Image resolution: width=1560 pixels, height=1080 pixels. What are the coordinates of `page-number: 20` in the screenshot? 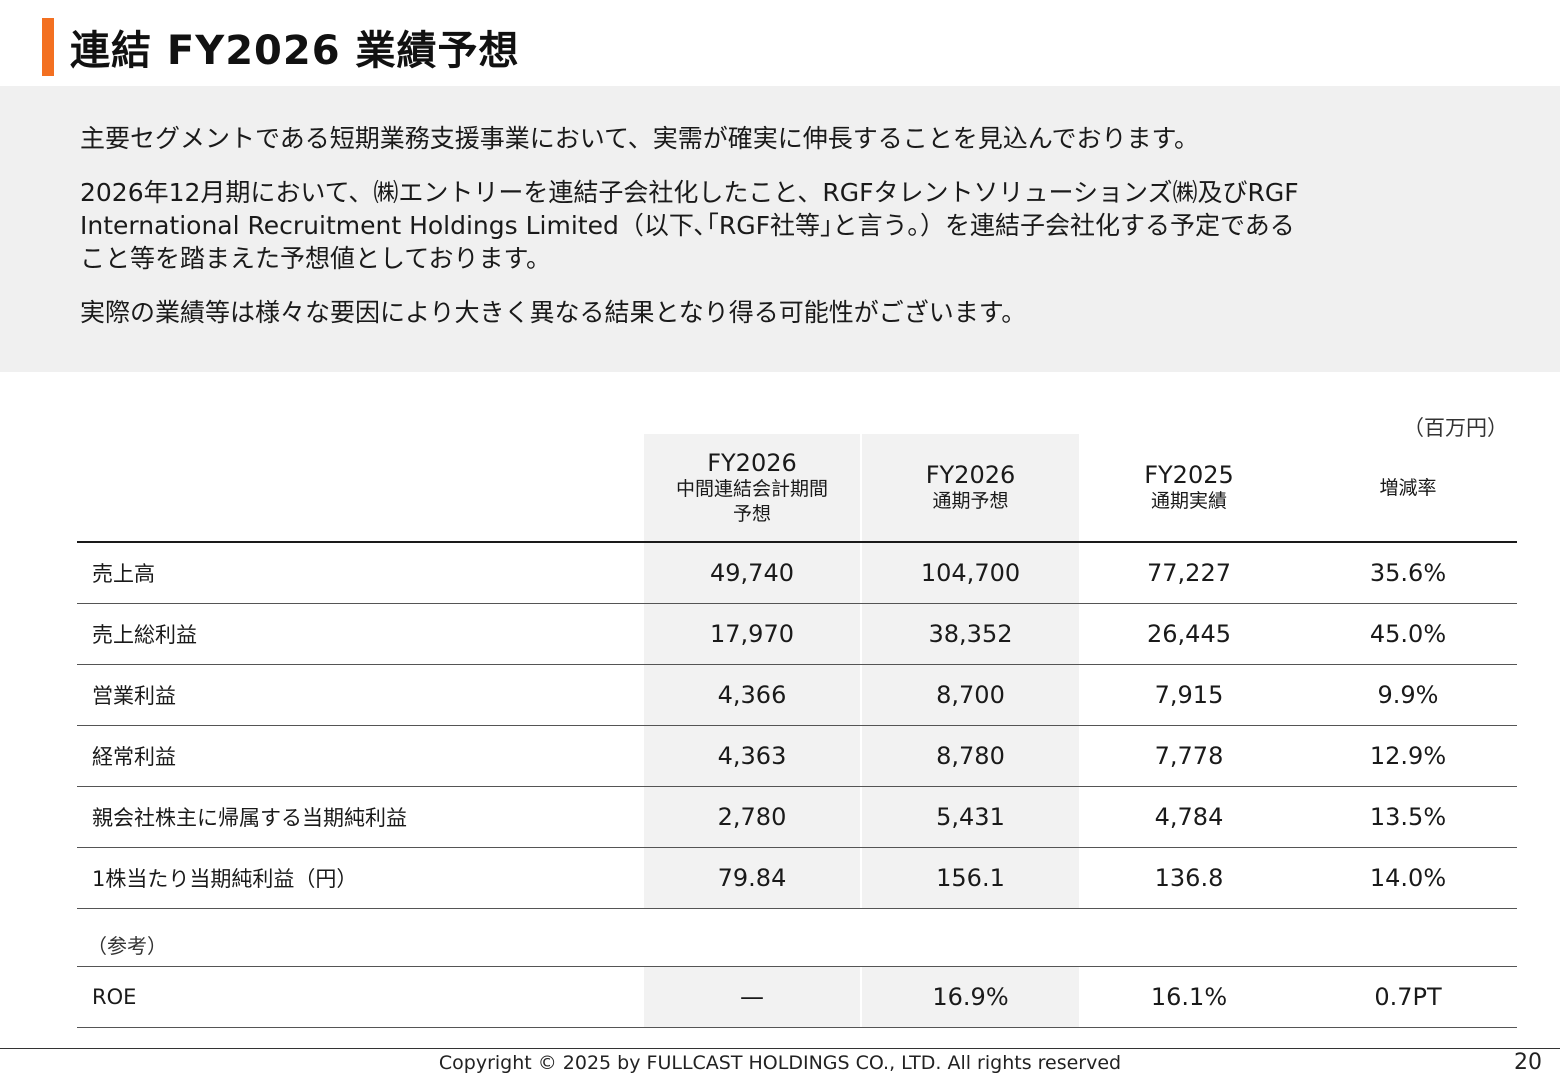 It's located at (1528, 1062).